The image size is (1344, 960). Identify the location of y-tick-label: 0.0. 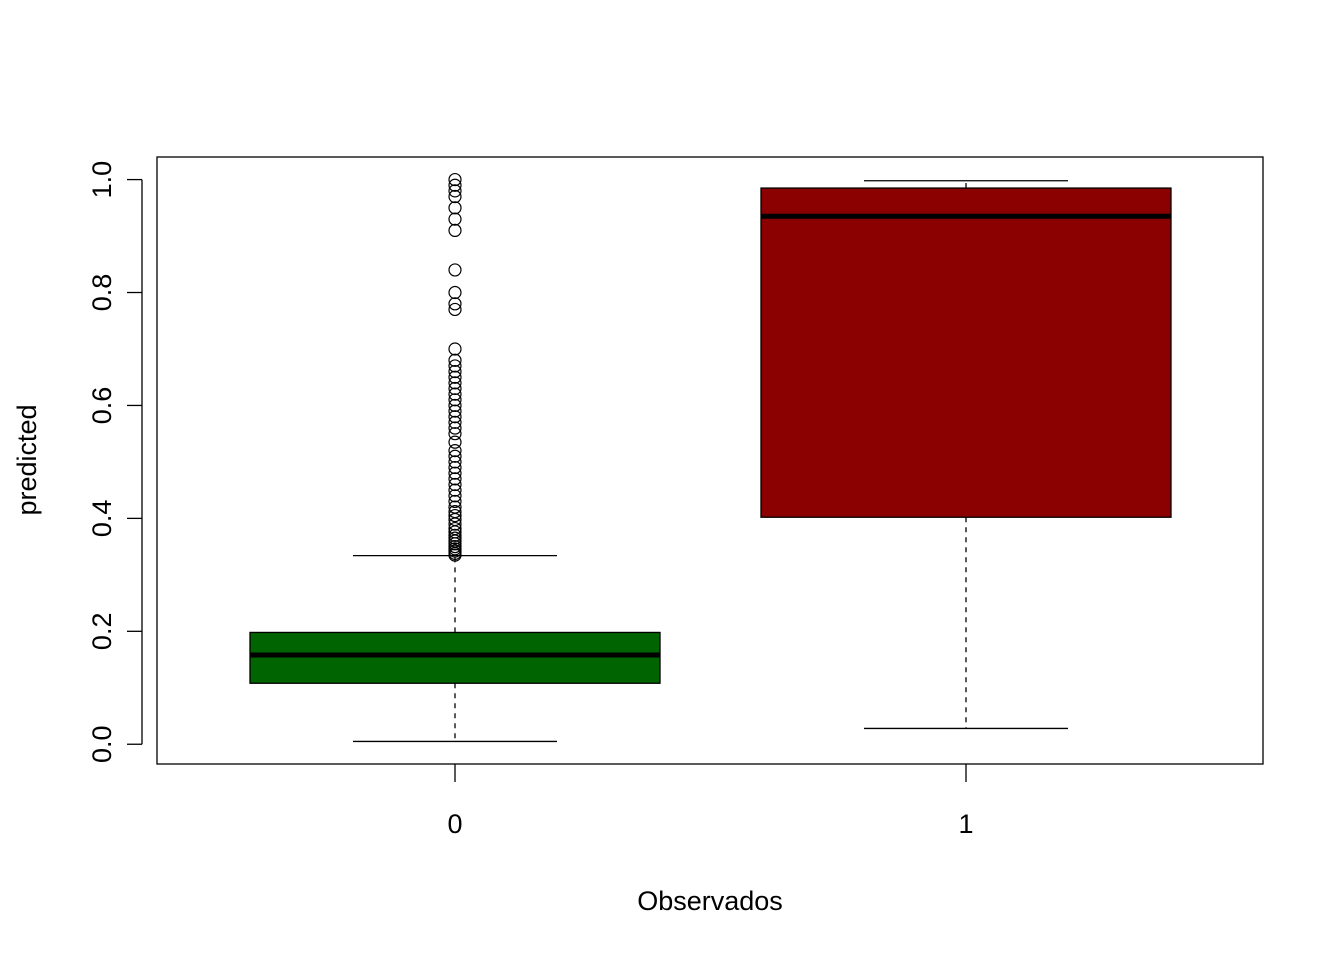
(102, 744).